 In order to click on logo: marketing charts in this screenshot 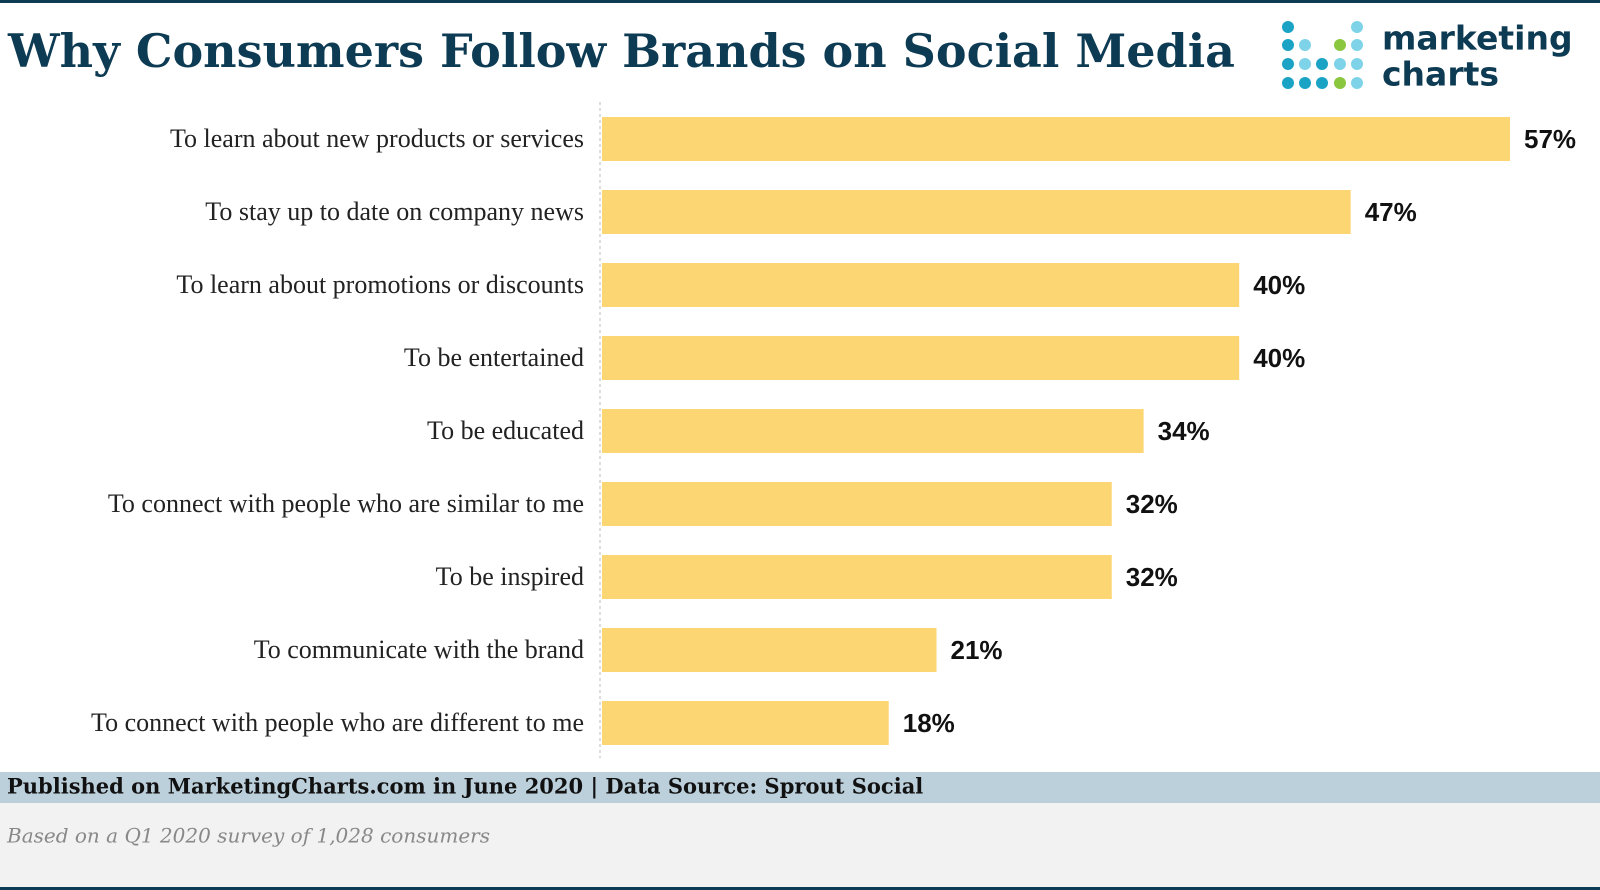, I will do `click(1427, 56)`.